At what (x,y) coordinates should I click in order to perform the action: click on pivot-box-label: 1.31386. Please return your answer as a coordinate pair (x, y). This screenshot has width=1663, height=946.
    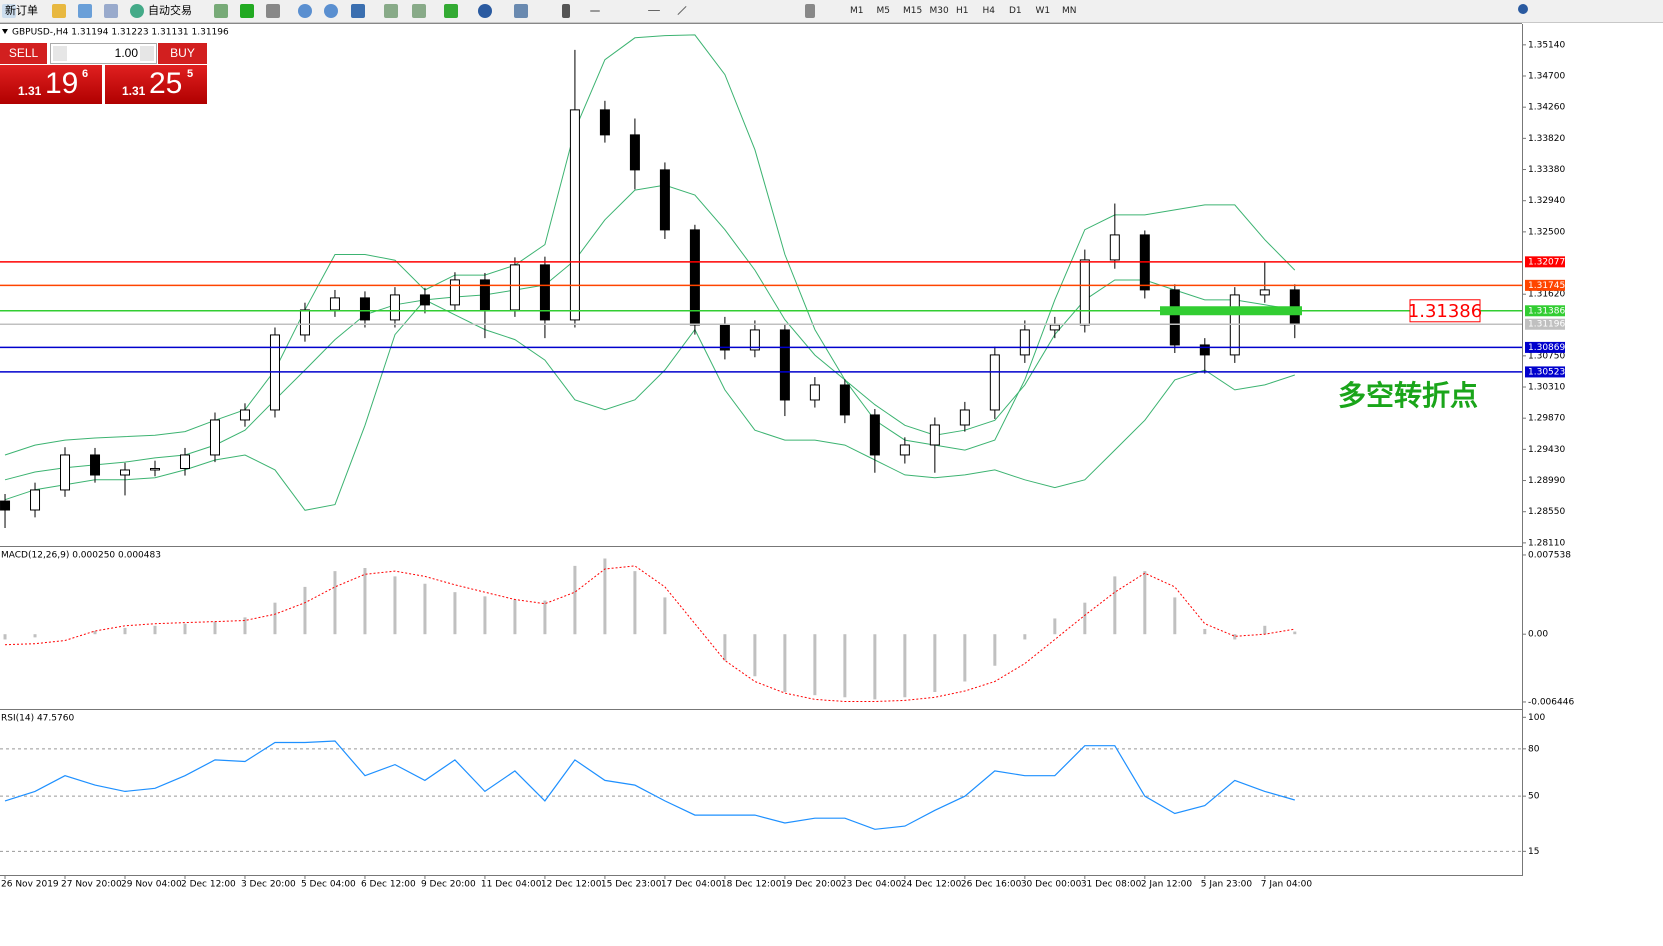
    Looking at the image, I should click on (1445, 311).